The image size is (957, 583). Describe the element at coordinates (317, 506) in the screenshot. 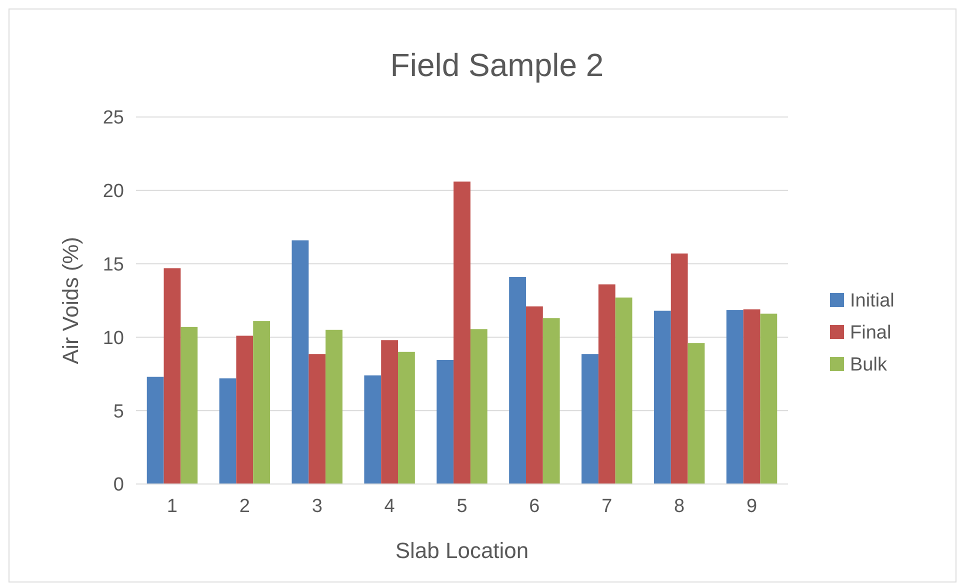

I see `x-tick-label: 3` at that location.